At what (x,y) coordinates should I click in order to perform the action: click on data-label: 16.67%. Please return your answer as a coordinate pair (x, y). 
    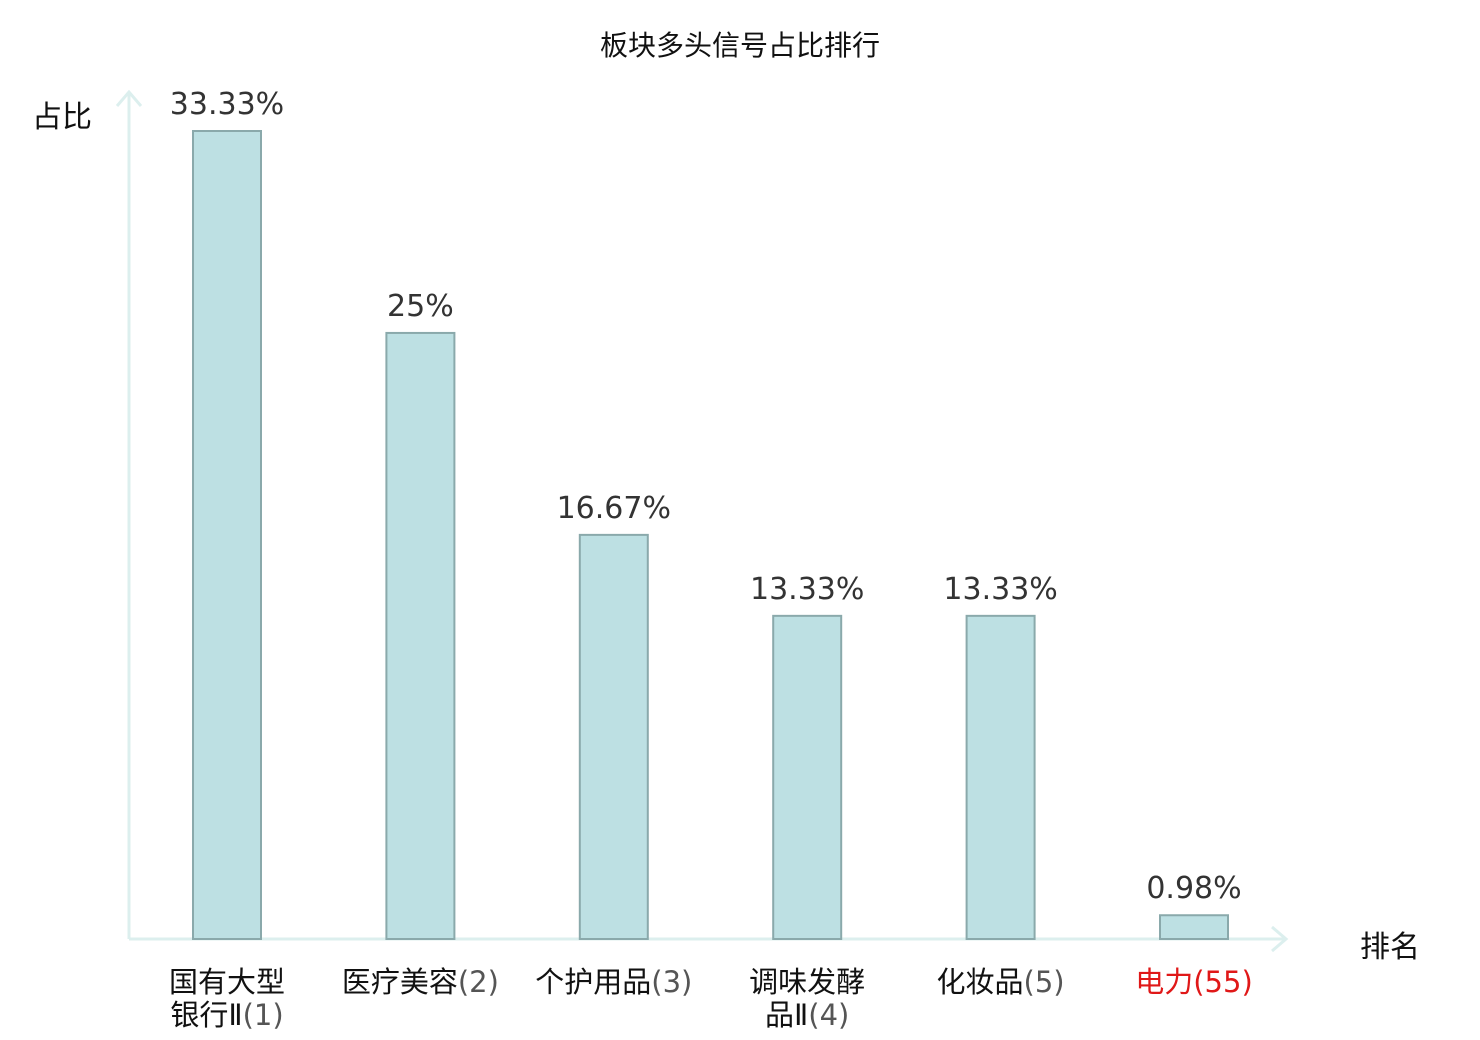
    Looking at the image, I should click on (614, 508).